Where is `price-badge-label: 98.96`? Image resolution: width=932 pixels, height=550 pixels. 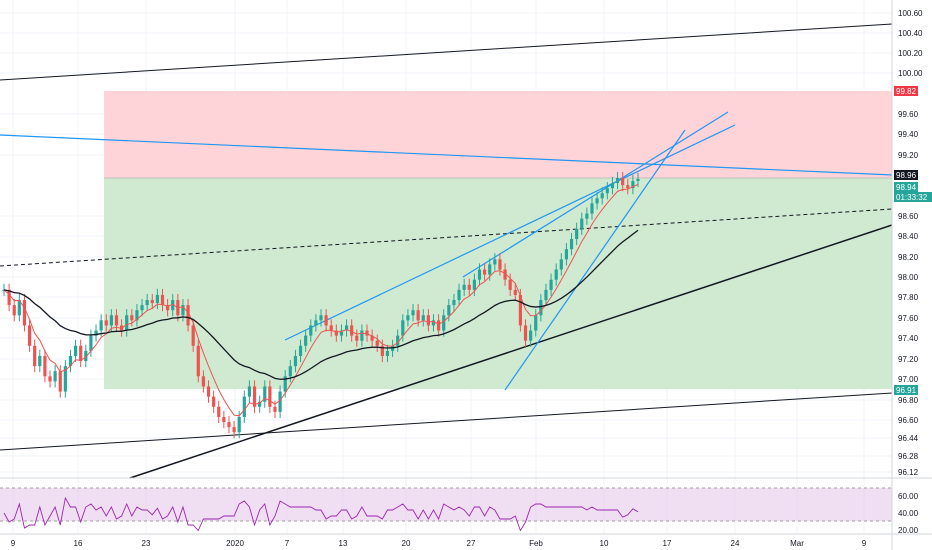
price-badge-label: 98.96 is located at coordinates (906, 175).